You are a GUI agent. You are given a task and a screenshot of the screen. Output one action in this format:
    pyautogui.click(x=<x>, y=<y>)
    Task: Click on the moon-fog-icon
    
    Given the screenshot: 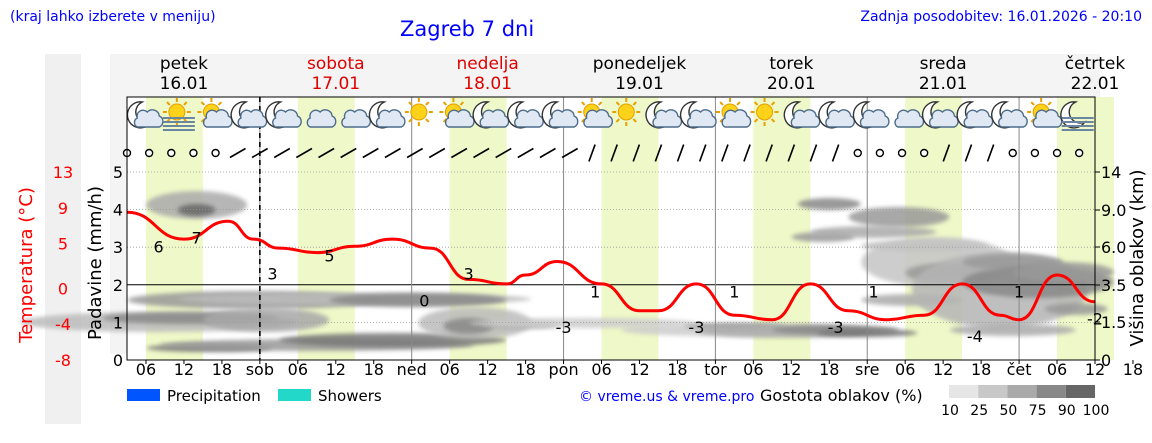 What is the action you would take?
    pyautogui.click(x=1077, y=116)
    